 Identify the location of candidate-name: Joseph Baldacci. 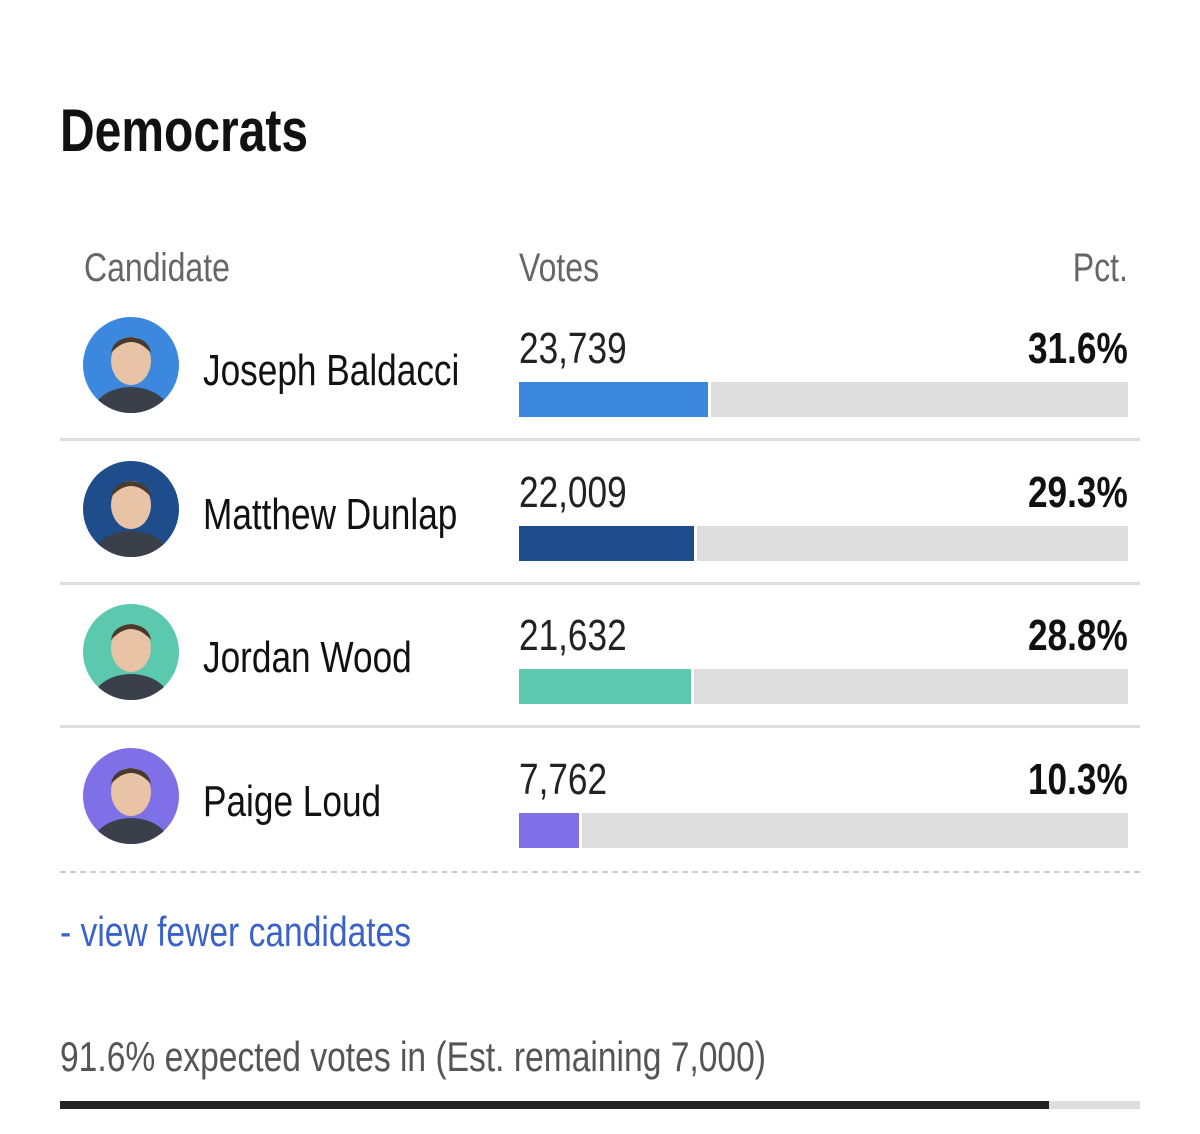
(363, 371).